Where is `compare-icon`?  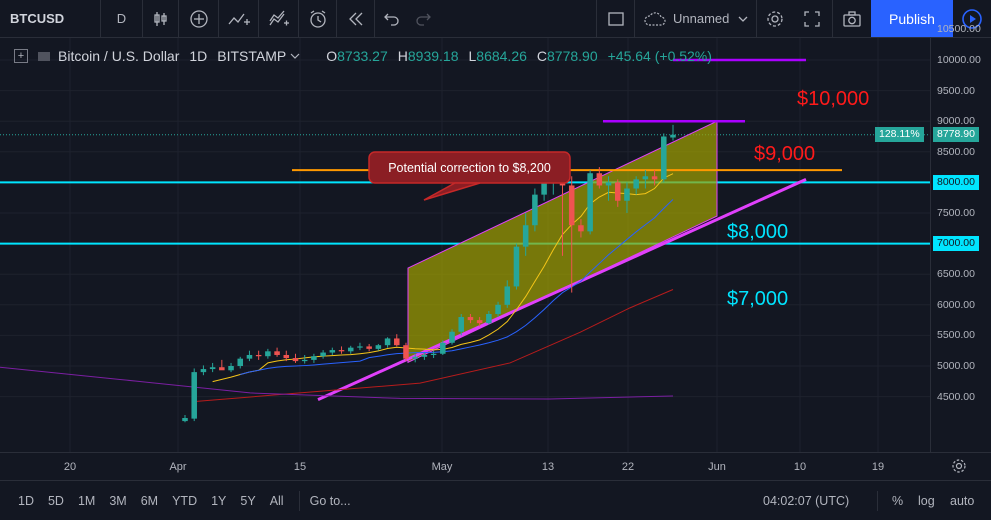
compare-icon is located at coordinates (278, 18).